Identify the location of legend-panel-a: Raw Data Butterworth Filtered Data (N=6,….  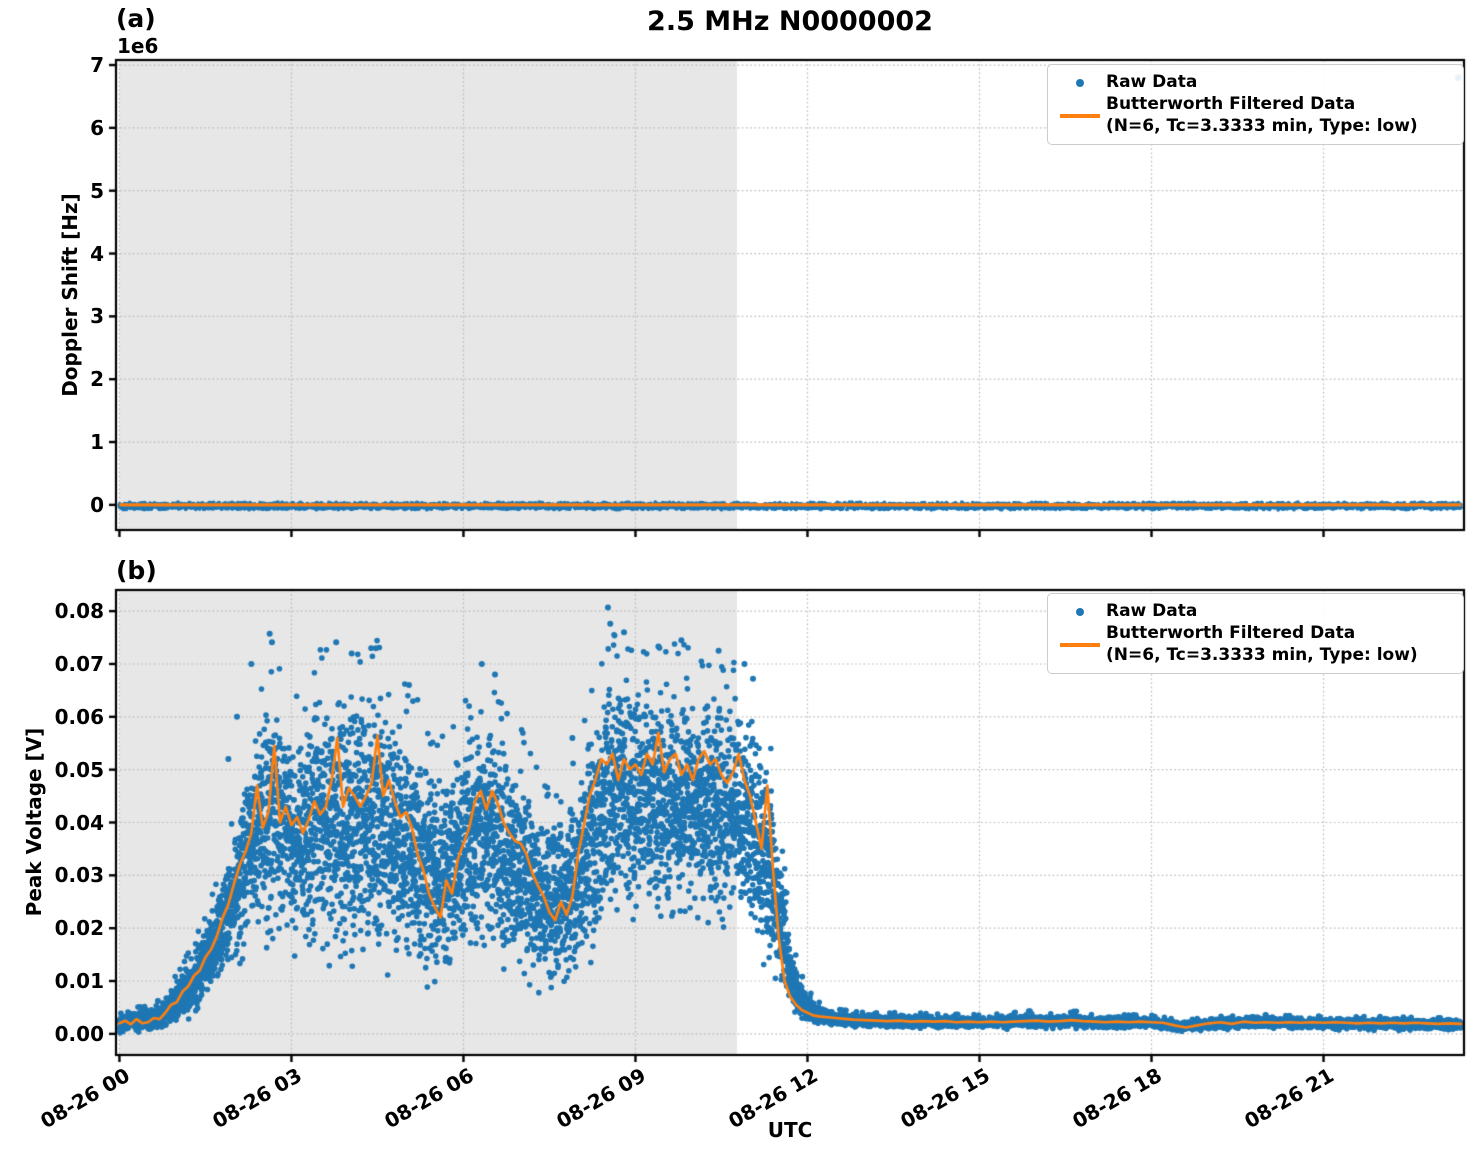
(1255, 105).